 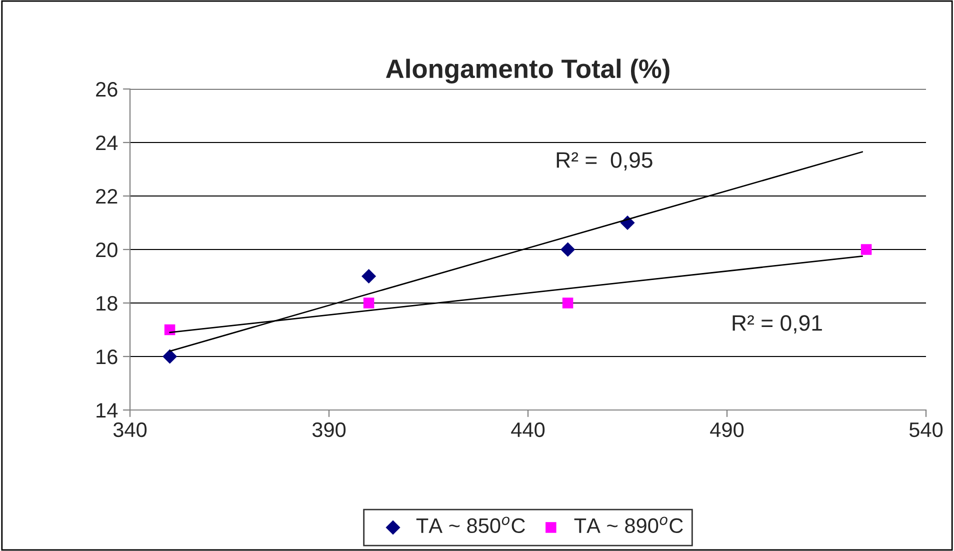 I want to click on legend-label: TA ~ 890$^{o}$C, so click(x=628, y=525).